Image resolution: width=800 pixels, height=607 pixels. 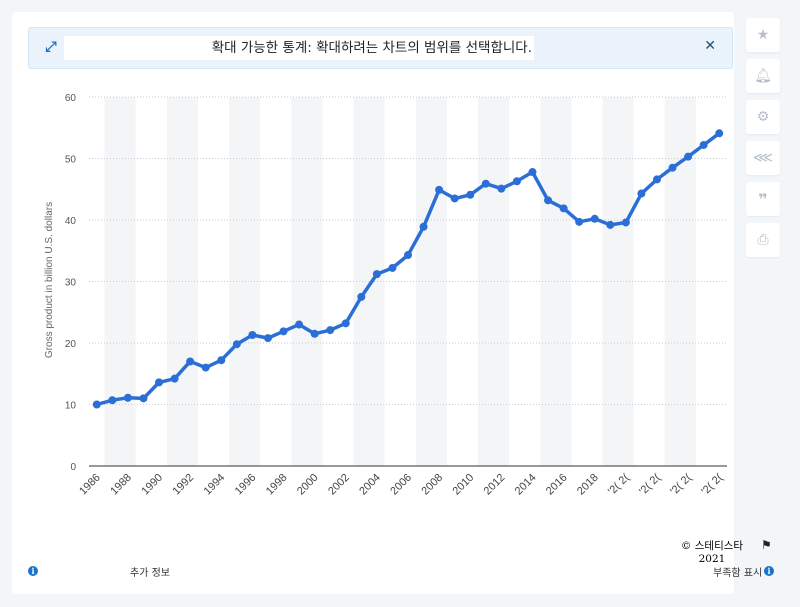 I want to click on star-icon: ★, so click(x=763, y=35).